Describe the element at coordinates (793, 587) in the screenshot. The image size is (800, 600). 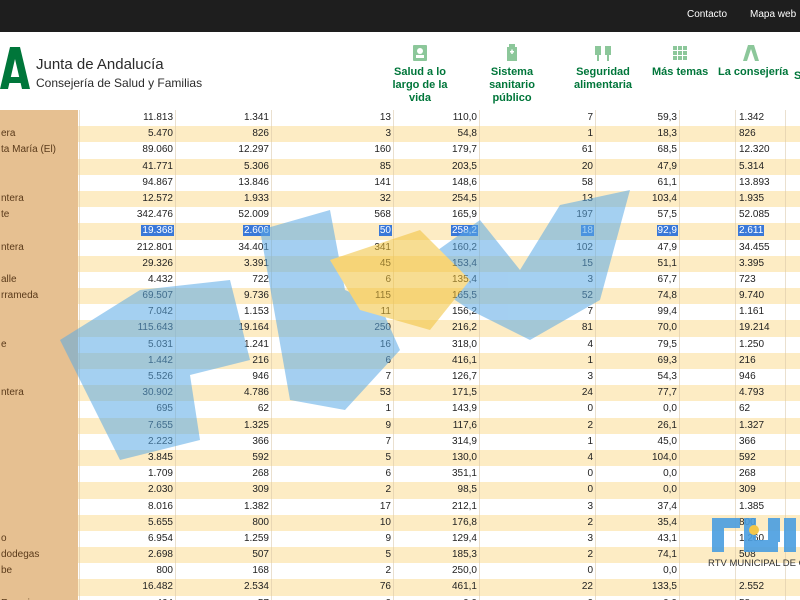
I see `table-cell: 2.46` at that location.